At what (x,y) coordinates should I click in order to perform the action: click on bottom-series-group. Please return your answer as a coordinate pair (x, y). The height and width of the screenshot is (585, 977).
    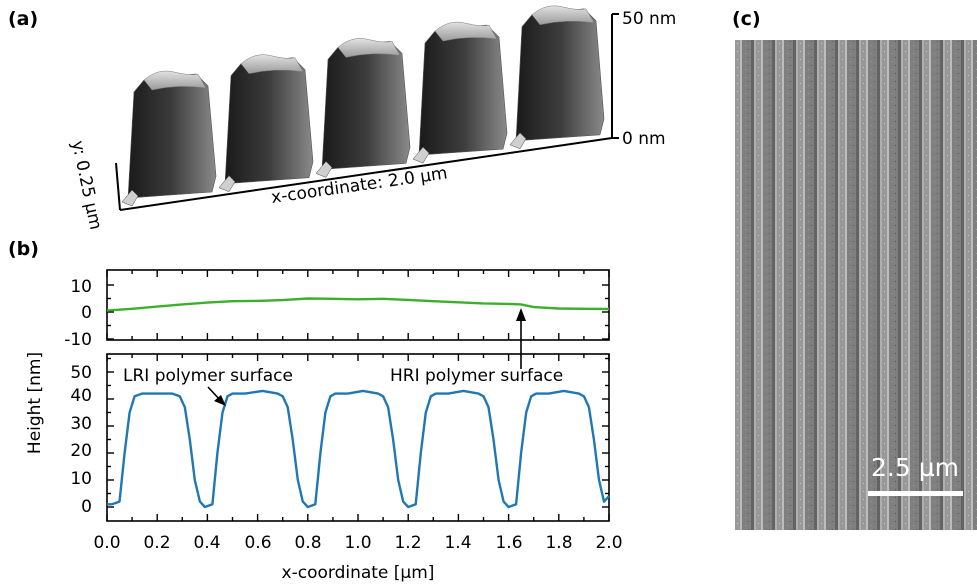
    Looking at the image, I should click on (358, 449).